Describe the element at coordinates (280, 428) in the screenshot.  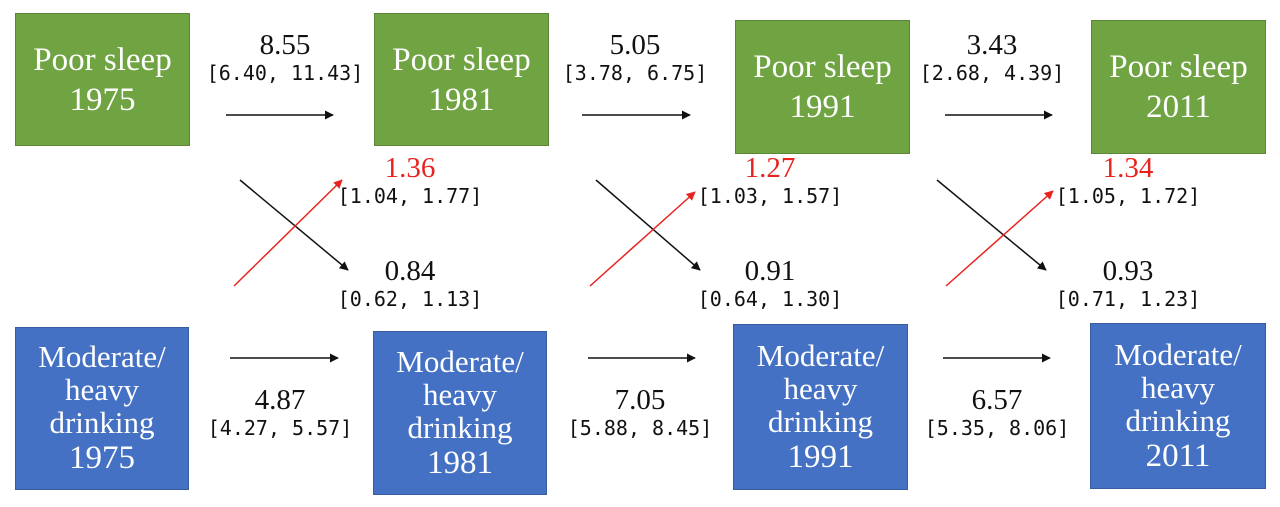
I see `confidence-interval: [4.27, 5.57]` at that location.